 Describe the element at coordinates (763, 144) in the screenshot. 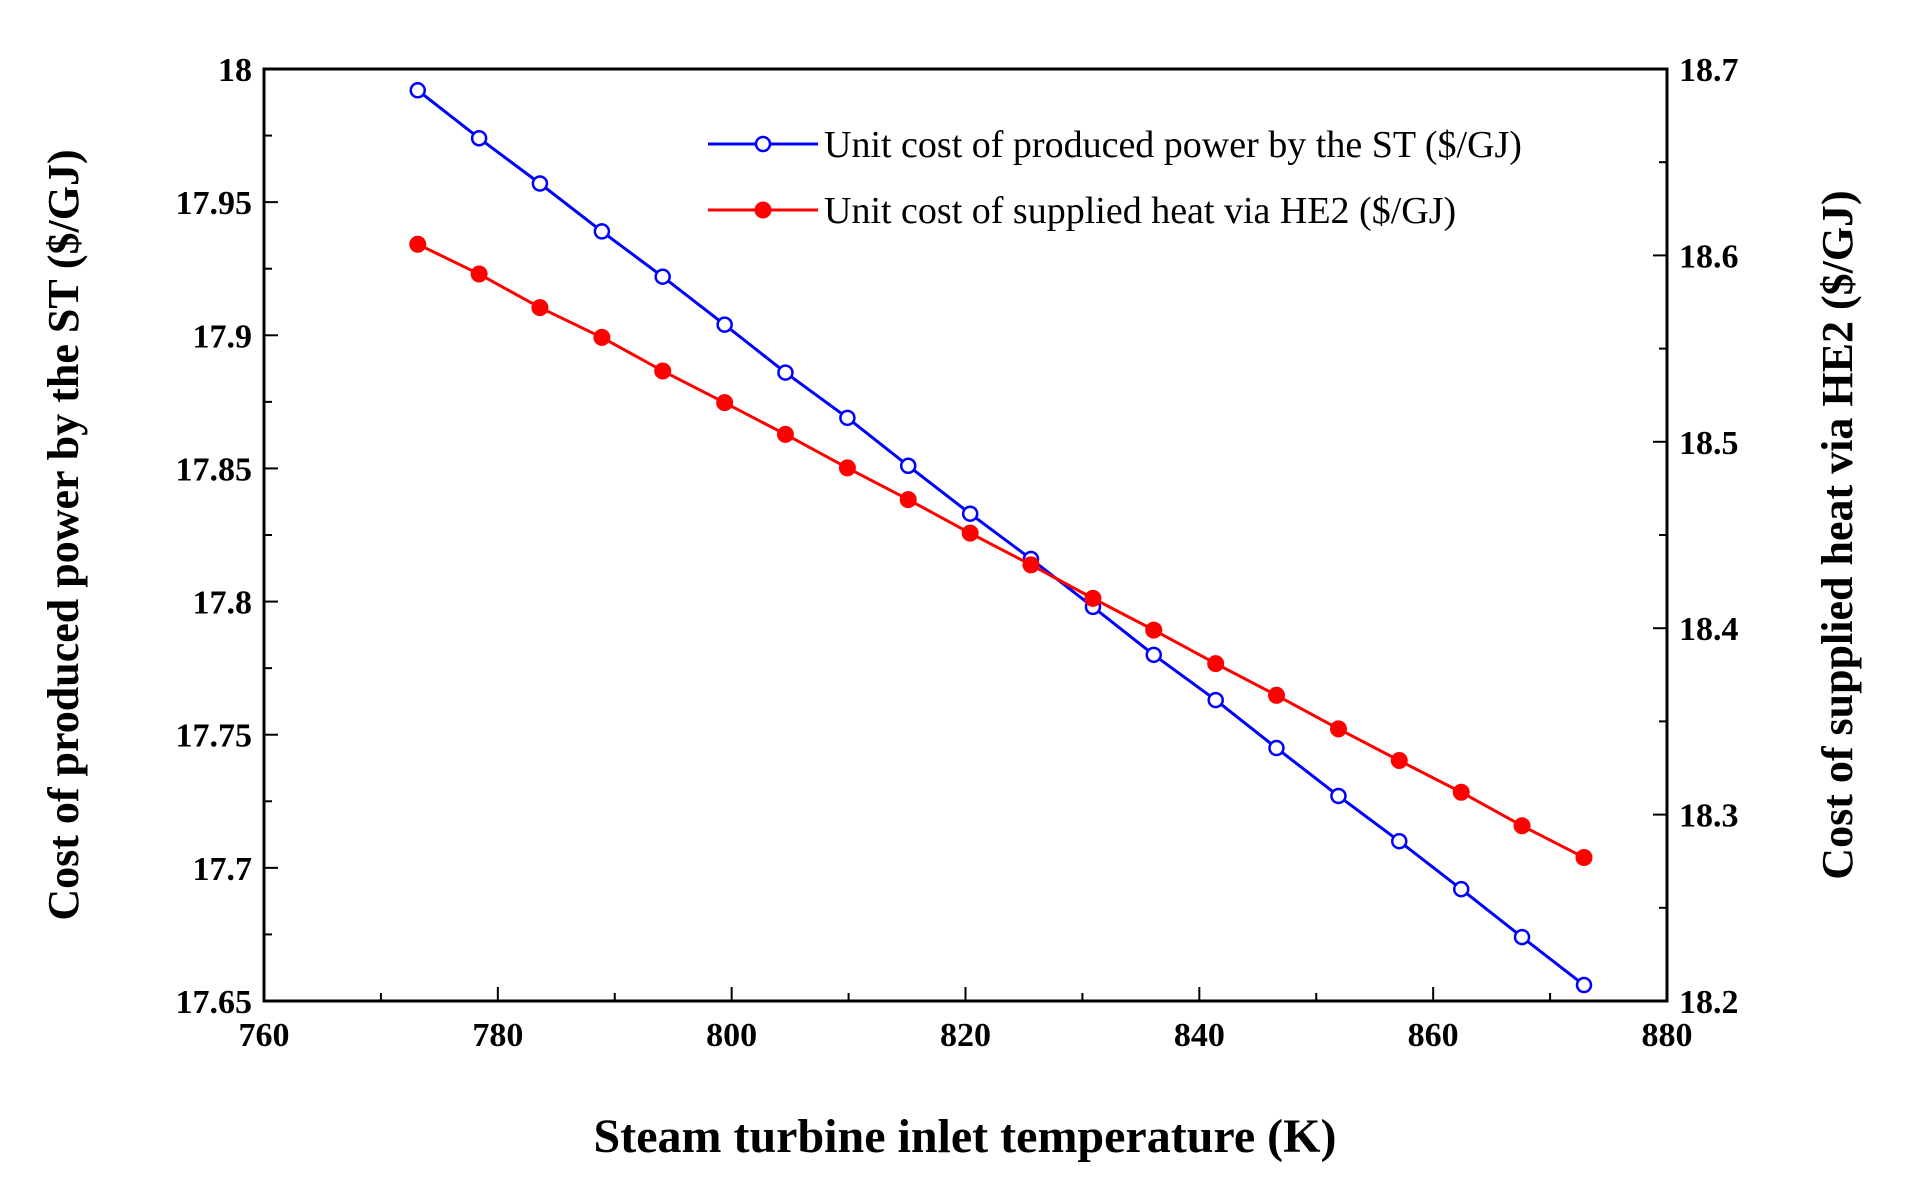

I see `legend-marker-power` at that location.